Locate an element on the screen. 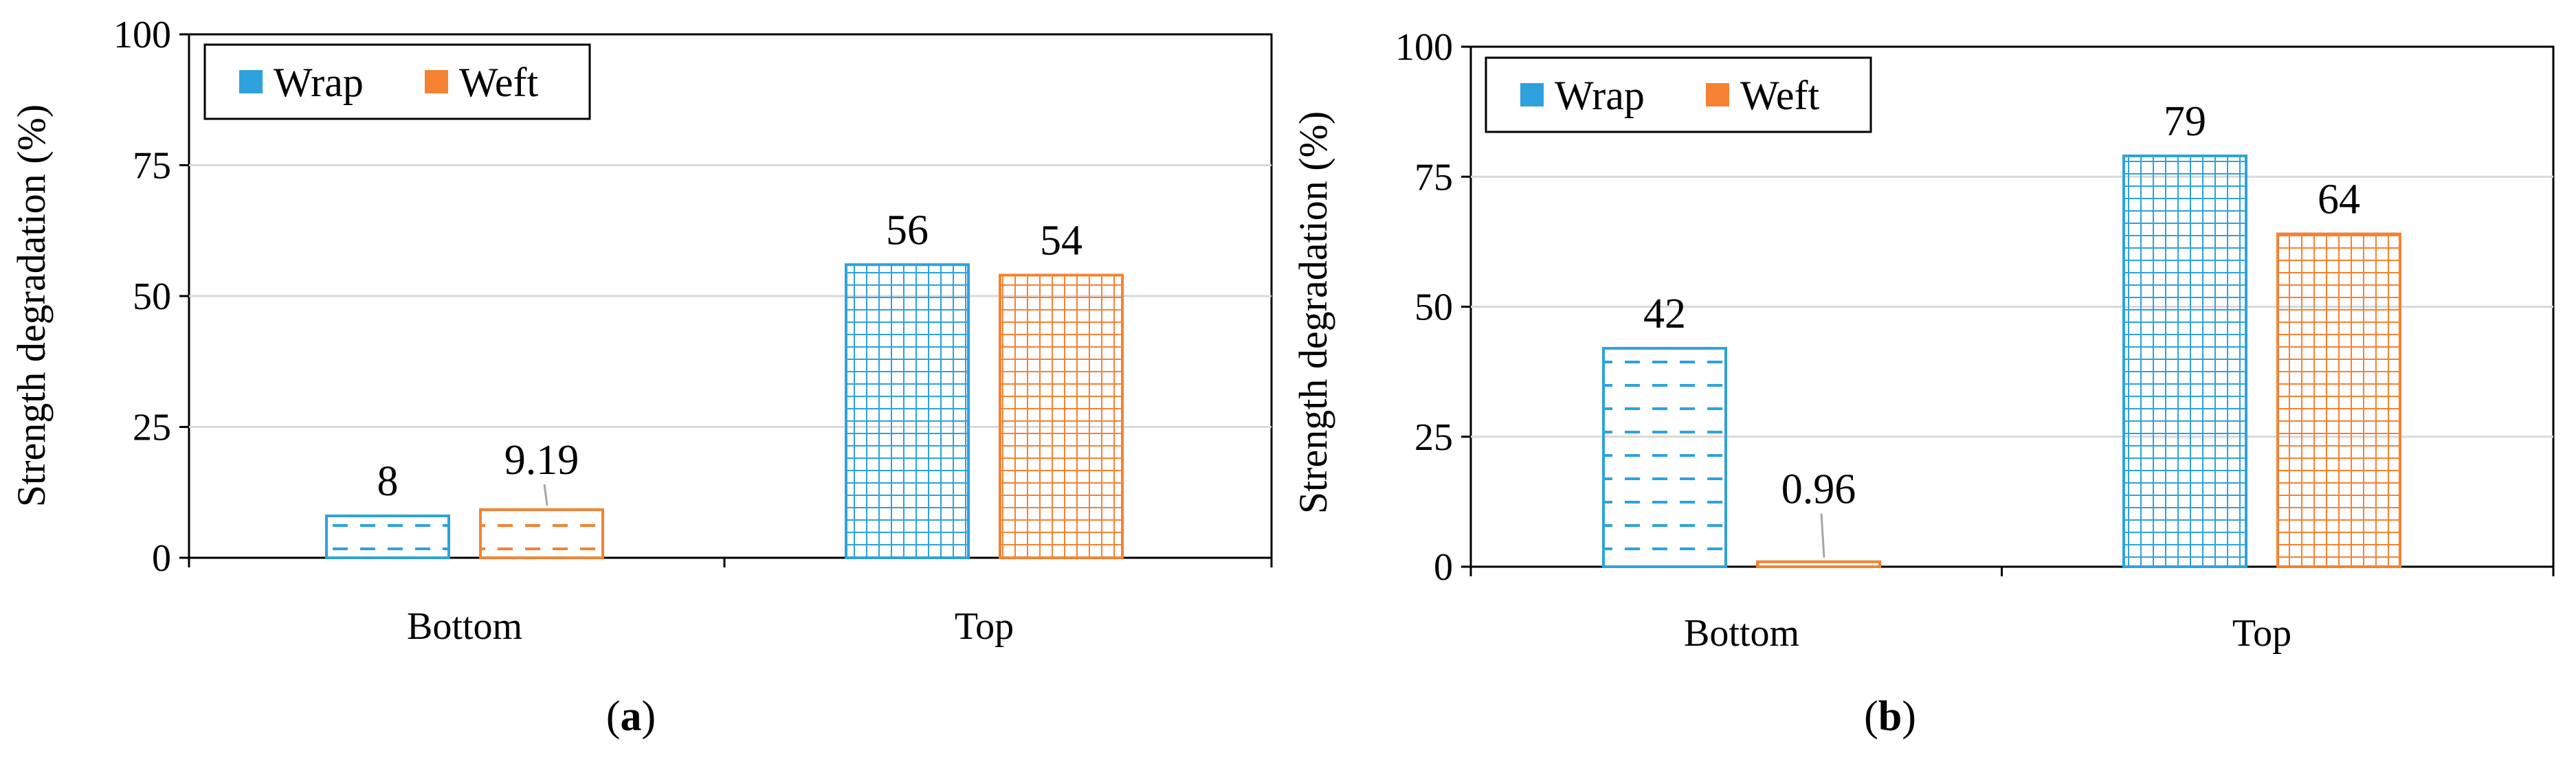  data-label: 42 is located at coordinates (1664, 314).